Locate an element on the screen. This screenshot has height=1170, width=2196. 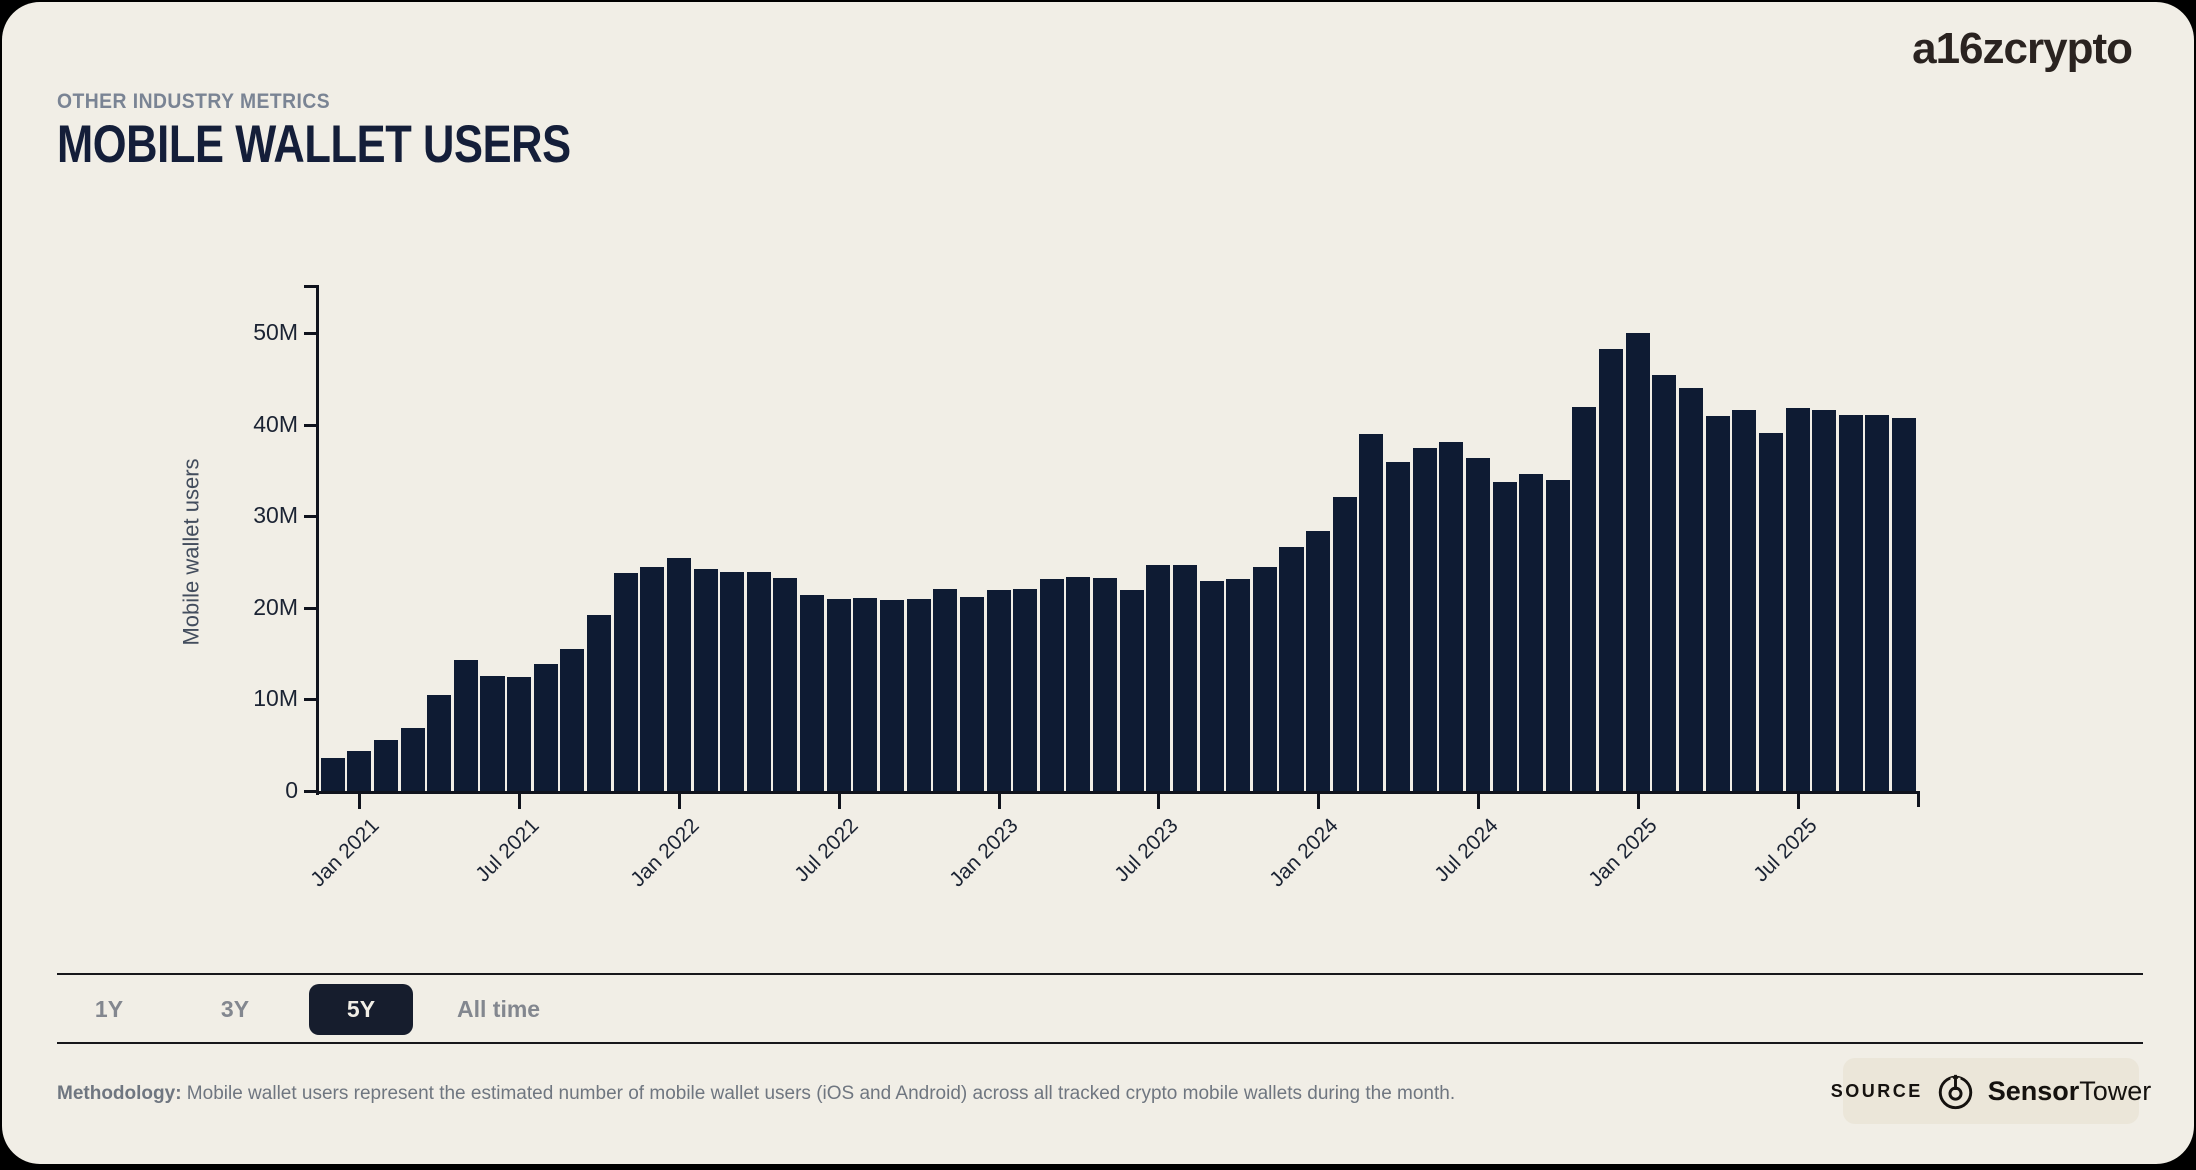
bar-dec-2020 is located at coordinates (332, 774).